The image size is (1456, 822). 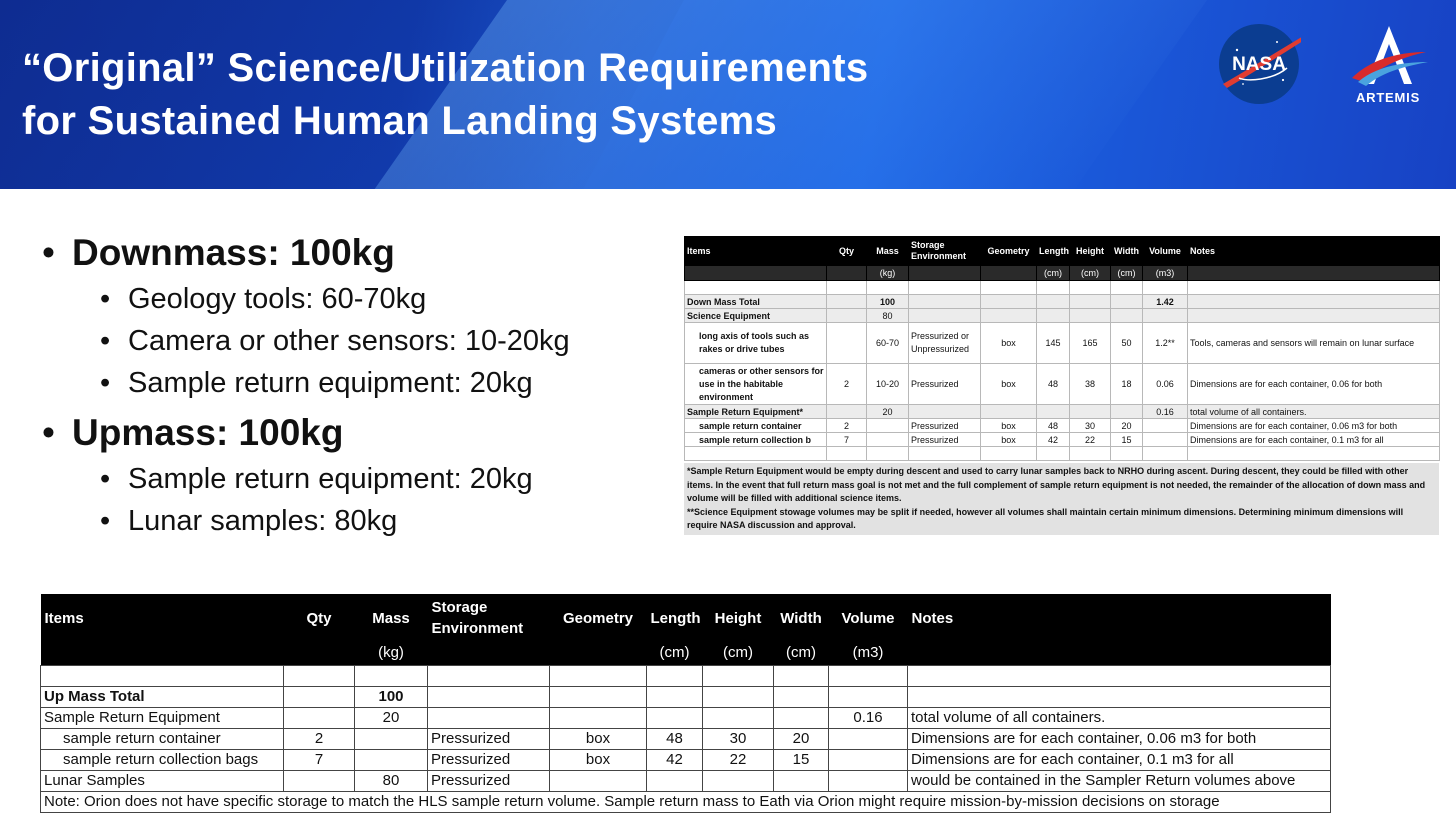 What do you see at coordinates (1165, 301) in the screenshot?
I see `cell-volume: 1.42` at bounding box center [1165, 301].